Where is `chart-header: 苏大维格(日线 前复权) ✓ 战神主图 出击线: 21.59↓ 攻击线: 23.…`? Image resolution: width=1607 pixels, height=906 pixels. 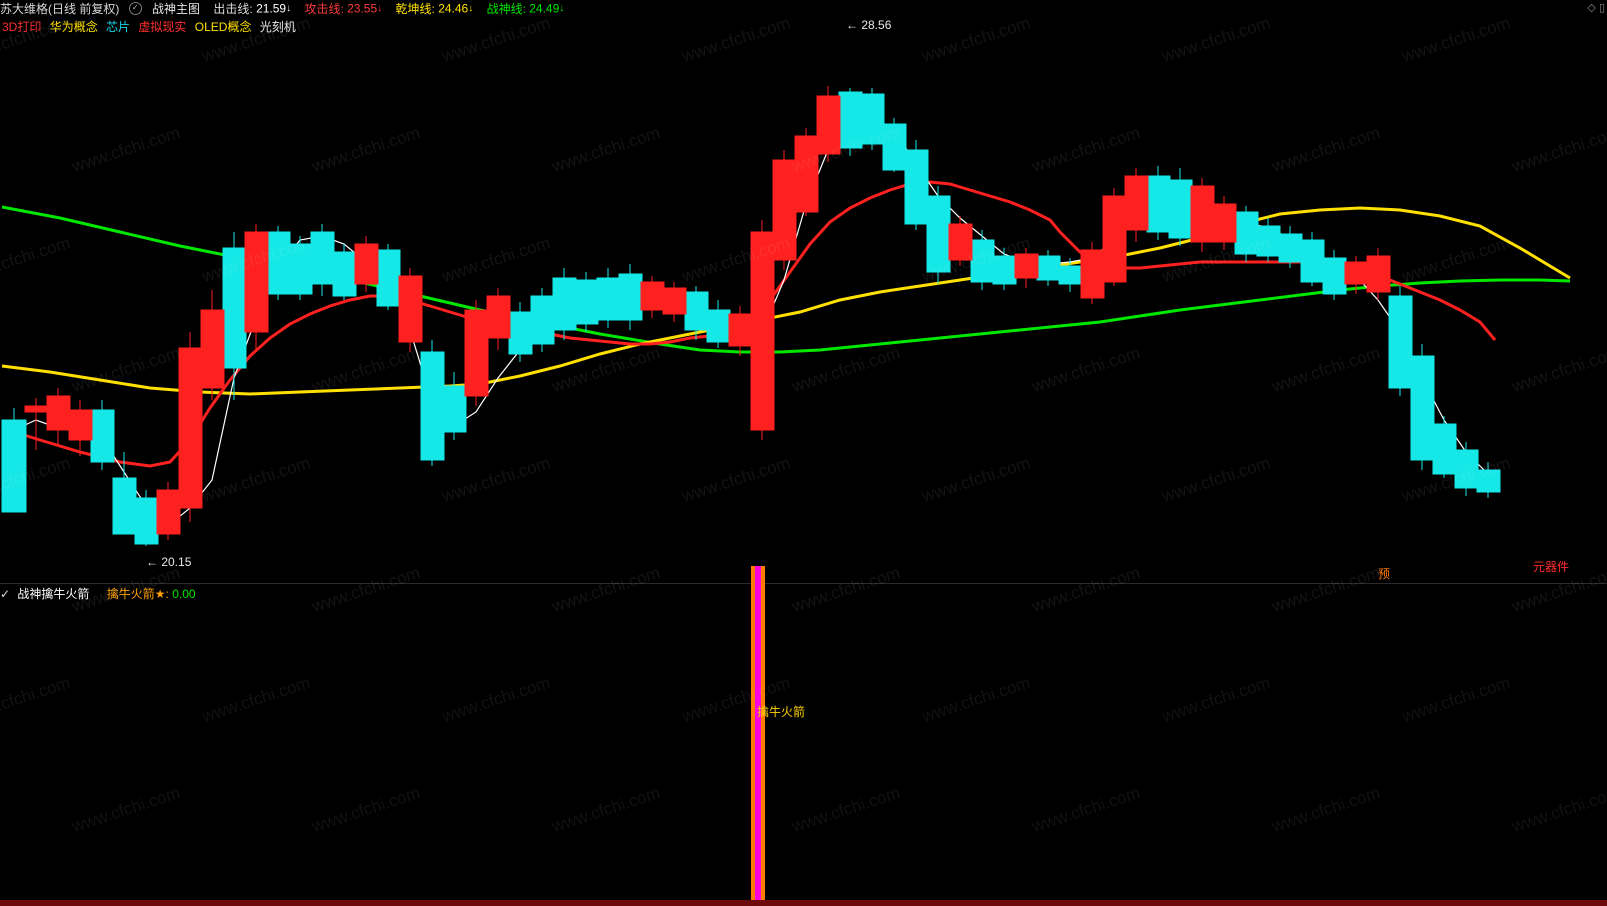 chart-header: 苏大维格(日线 前复权) ✓ 战神主图 出击线: 21.59↓ 攻击线: 23.… is located at coordinates (803, 8).